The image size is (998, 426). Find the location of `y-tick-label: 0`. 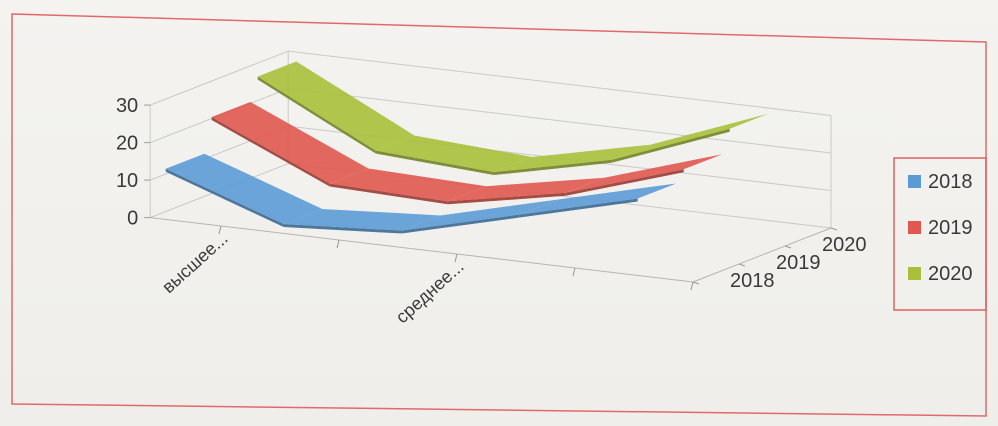

y-tick-label: 0 is located at coordinates (132, 219).